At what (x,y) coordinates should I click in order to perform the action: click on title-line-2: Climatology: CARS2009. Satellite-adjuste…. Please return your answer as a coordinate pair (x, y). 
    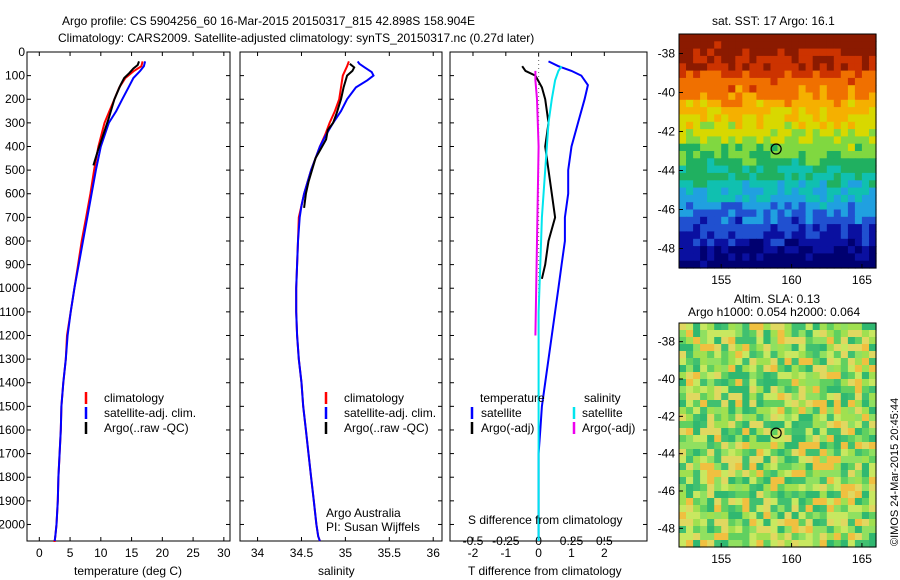
    Looking at the image, I should click on (296, 38).